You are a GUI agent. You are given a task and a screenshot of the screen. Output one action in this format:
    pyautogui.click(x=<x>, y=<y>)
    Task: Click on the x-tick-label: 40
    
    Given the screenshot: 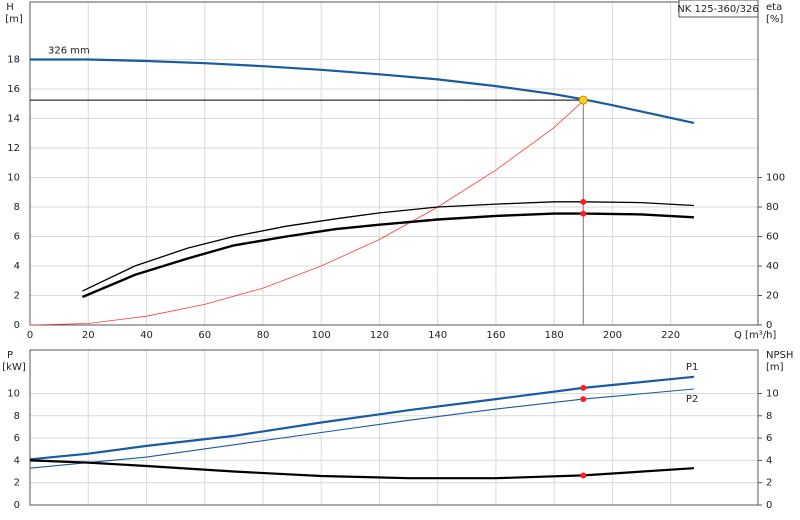 What is the action you would take?
    pyautogui.click(x=146, y=335)
    